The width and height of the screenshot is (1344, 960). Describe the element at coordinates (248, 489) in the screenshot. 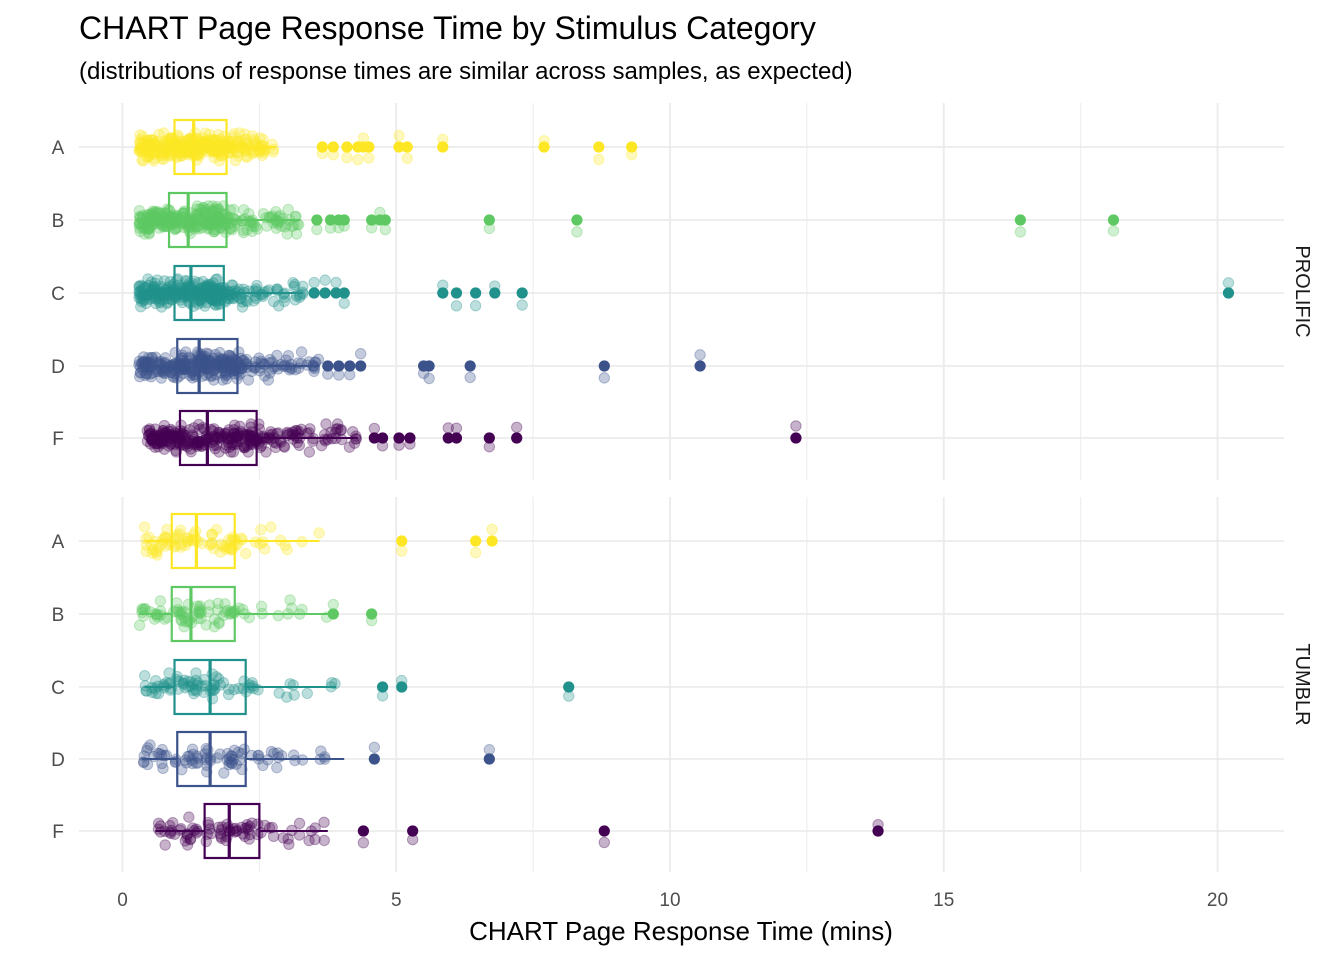

I see `box-layer` at that location.